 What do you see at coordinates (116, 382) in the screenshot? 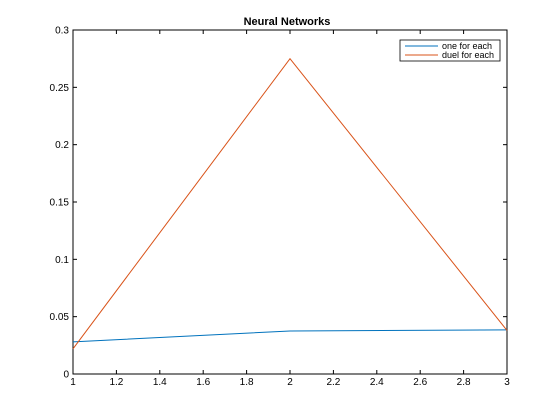
I see `x-tick-label: 1.2` at bounding box center [116, 382].